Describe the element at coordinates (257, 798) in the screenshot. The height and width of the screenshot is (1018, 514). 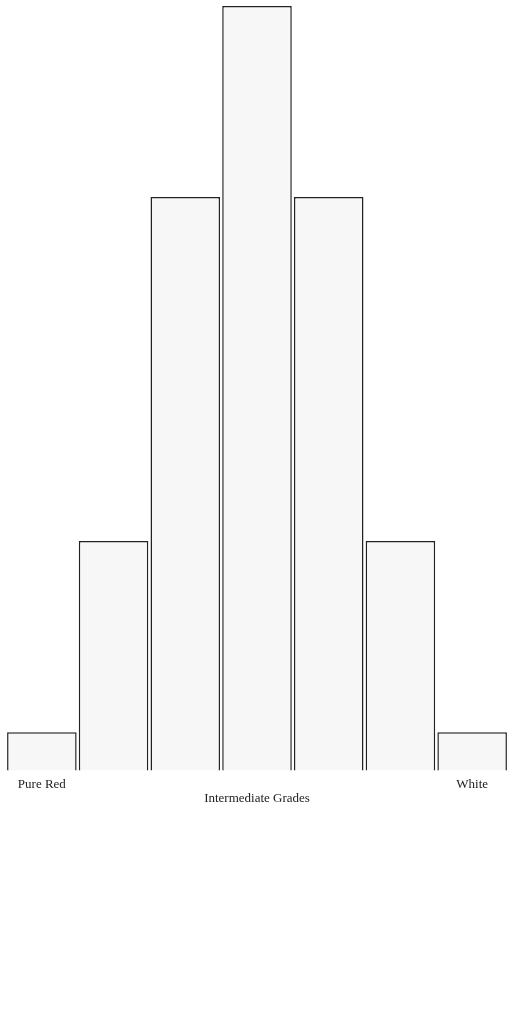
I see `text: Intermediate Grades` at that location.